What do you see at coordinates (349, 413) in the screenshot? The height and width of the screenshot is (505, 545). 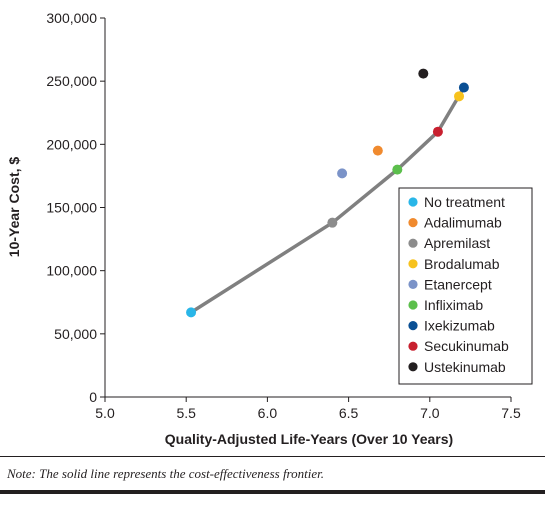 I see `x-tick-label: 6.5` at bounding box center [349, 413].